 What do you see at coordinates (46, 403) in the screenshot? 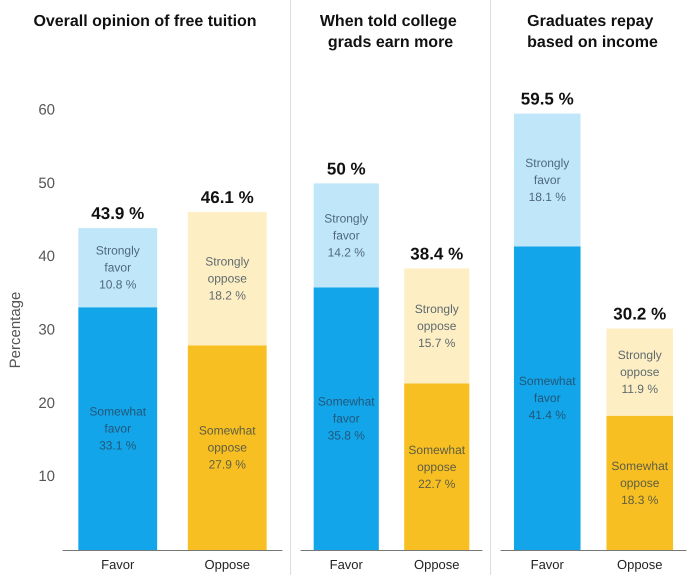
I see `y-tick-label: 20` at bounding box center [46, 403].